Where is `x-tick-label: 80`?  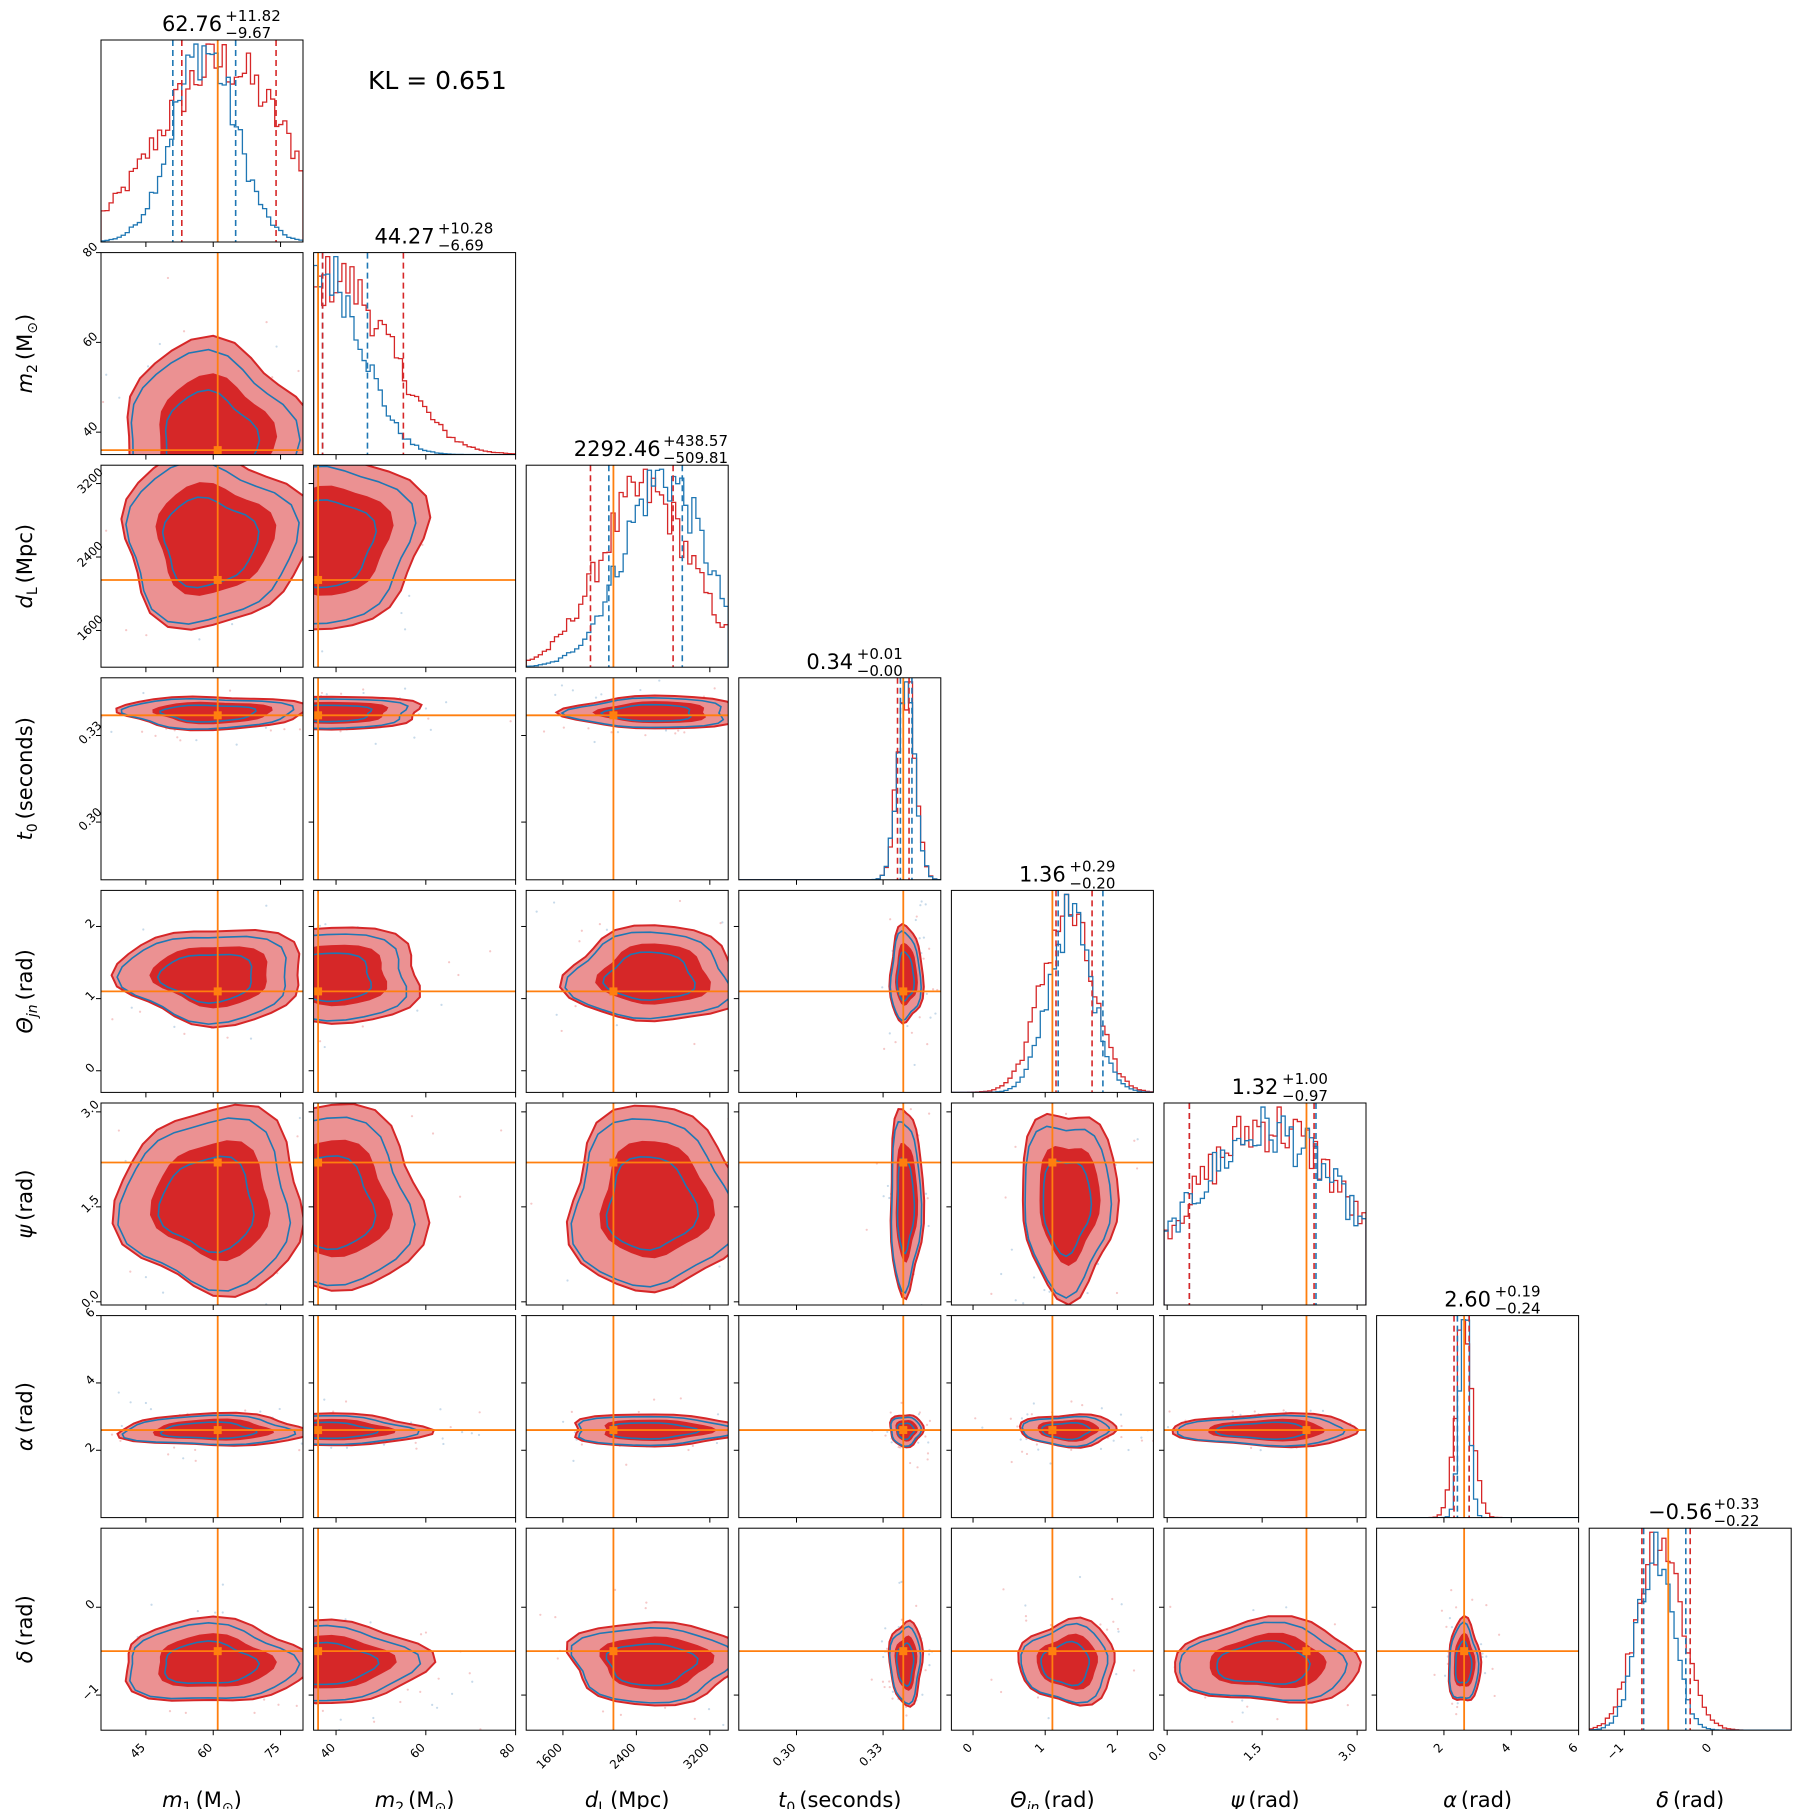
x-tick-label: 80 is located at coordinates (507, 1750).